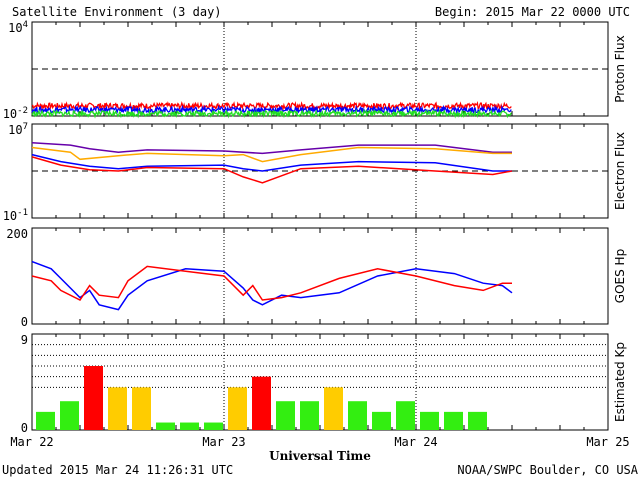  I want to click on x-tick-label: Mar 25, so click(607, 442).